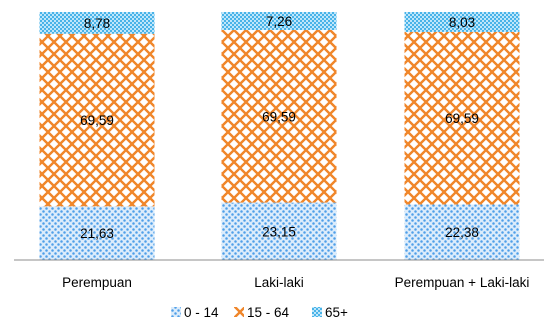 The image size is (556, 325). I want to click on data-label: 21,63, so click(97, 233).